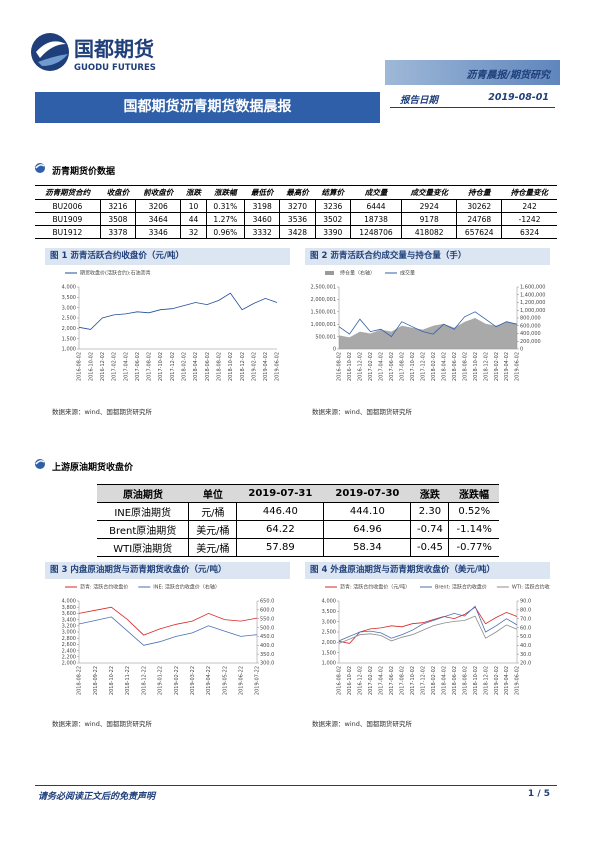  What do you see at coordinates (143, 529) in the screenshot?
I see `cell: Brent原油期货` at bounding box center [143, 529].